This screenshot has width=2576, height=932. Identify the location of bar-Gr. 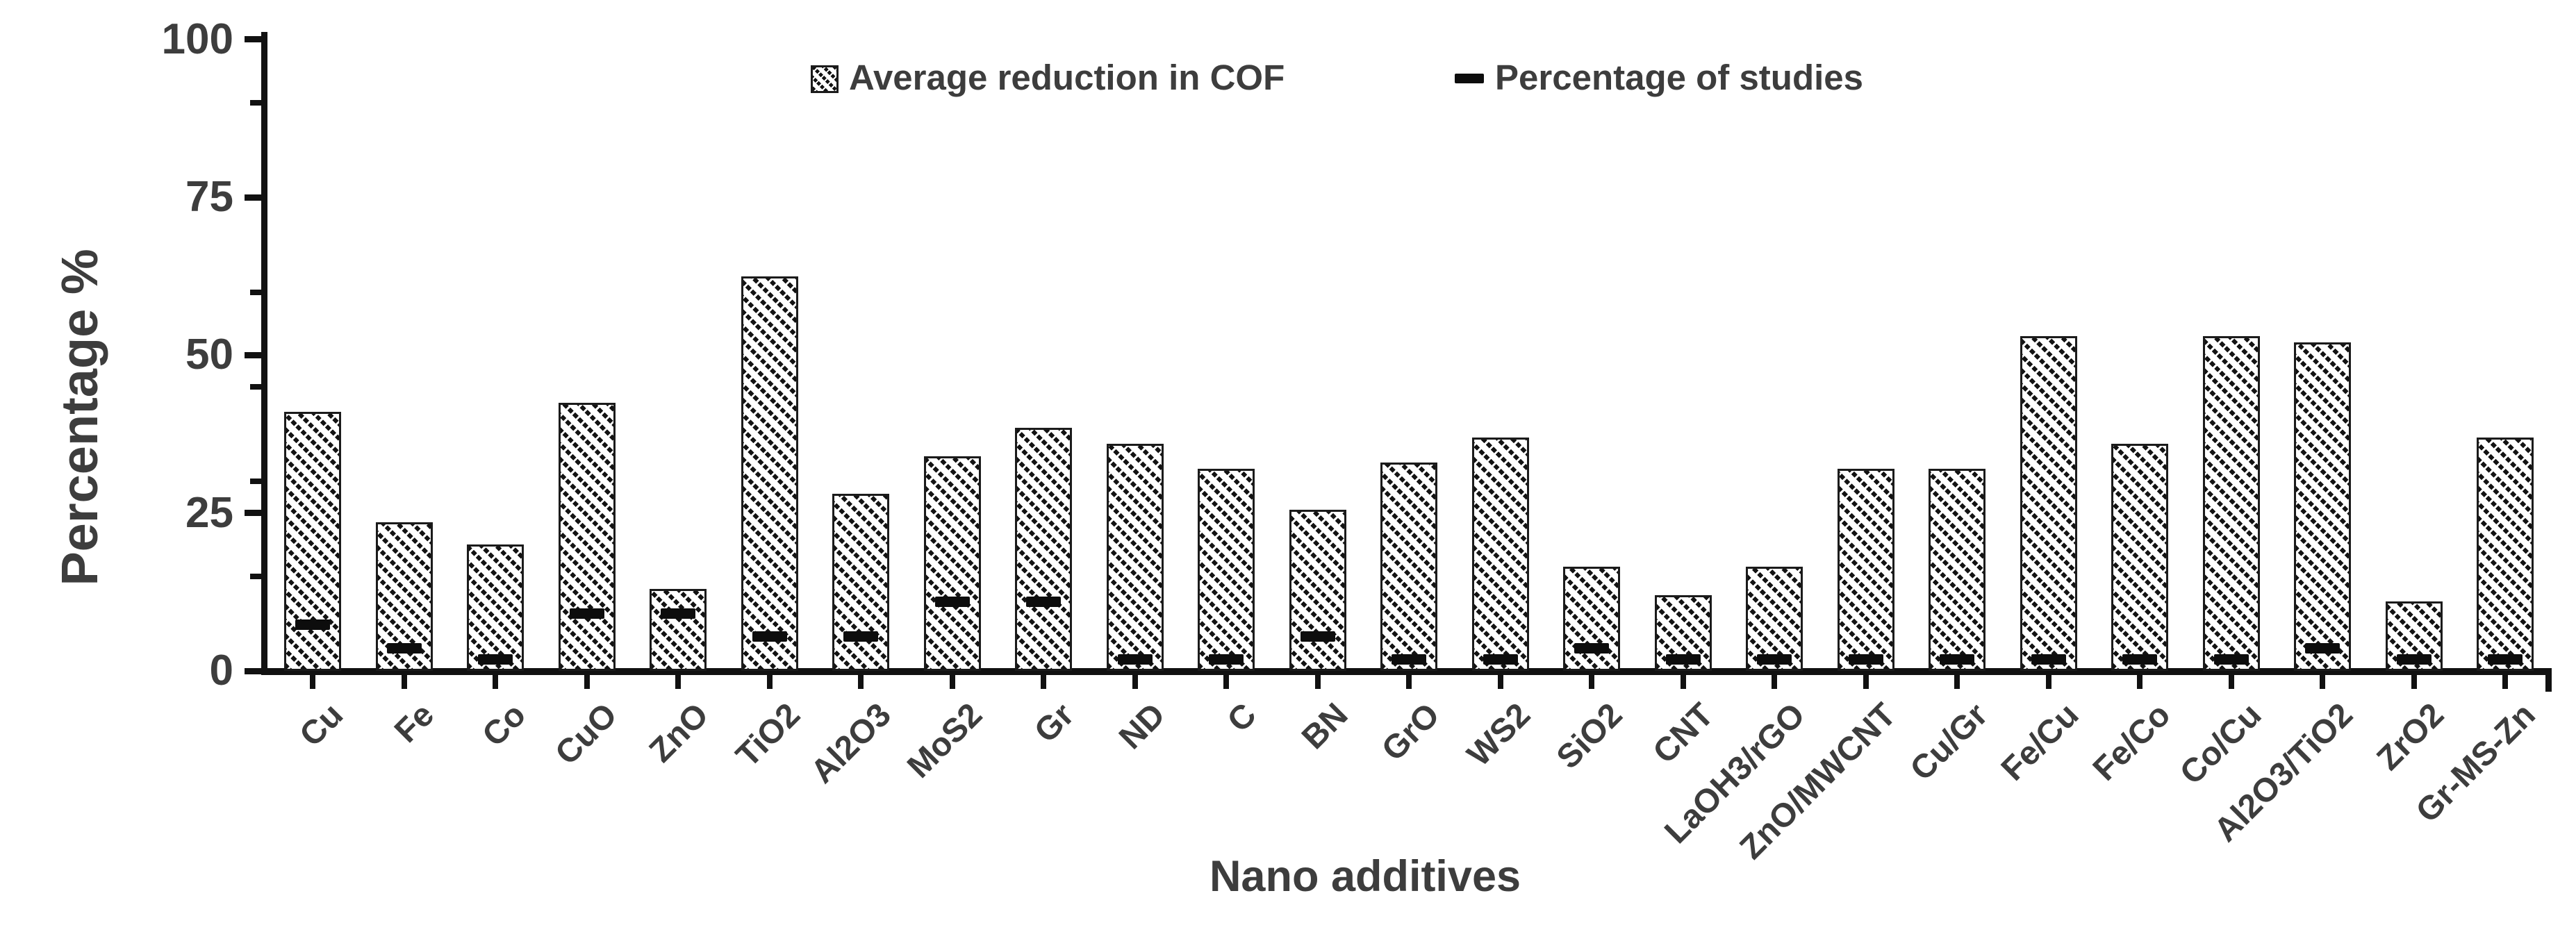
(1043, 549).